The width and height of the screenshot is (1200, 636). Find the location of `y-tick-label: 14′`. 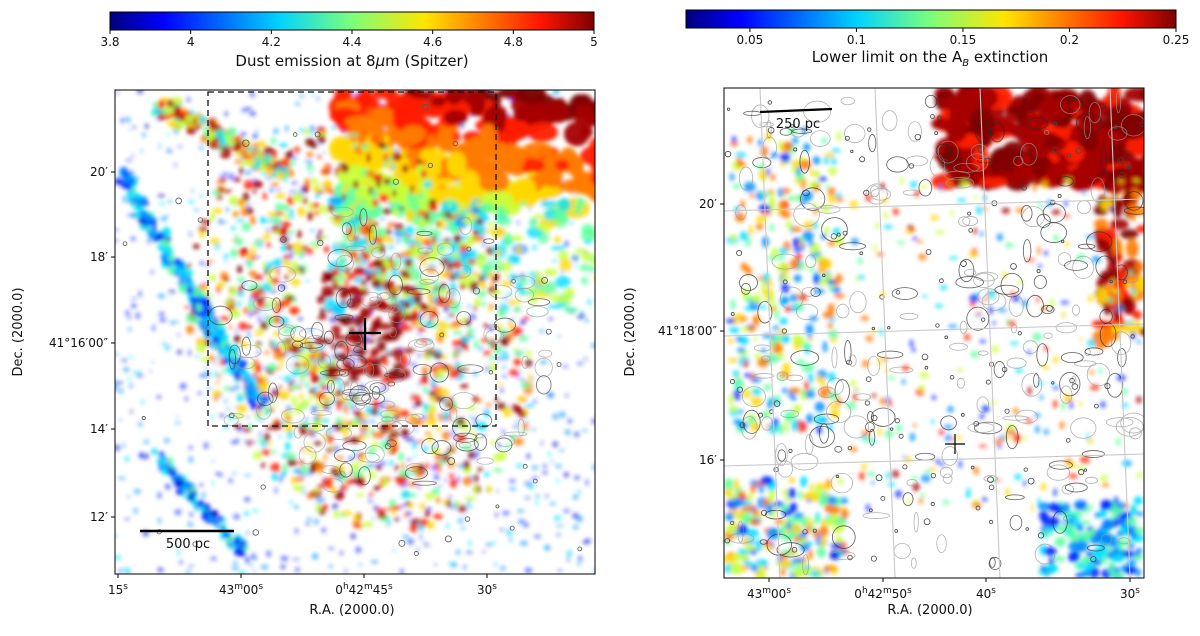

y-tick-label: 14′ is located at coordinates (99, 429).